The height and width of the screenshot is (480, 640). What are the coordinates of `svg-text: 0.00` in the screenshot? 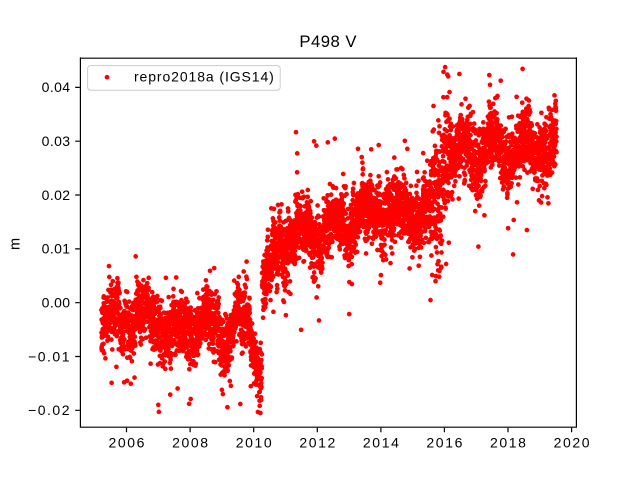 It's located at (56, 303).